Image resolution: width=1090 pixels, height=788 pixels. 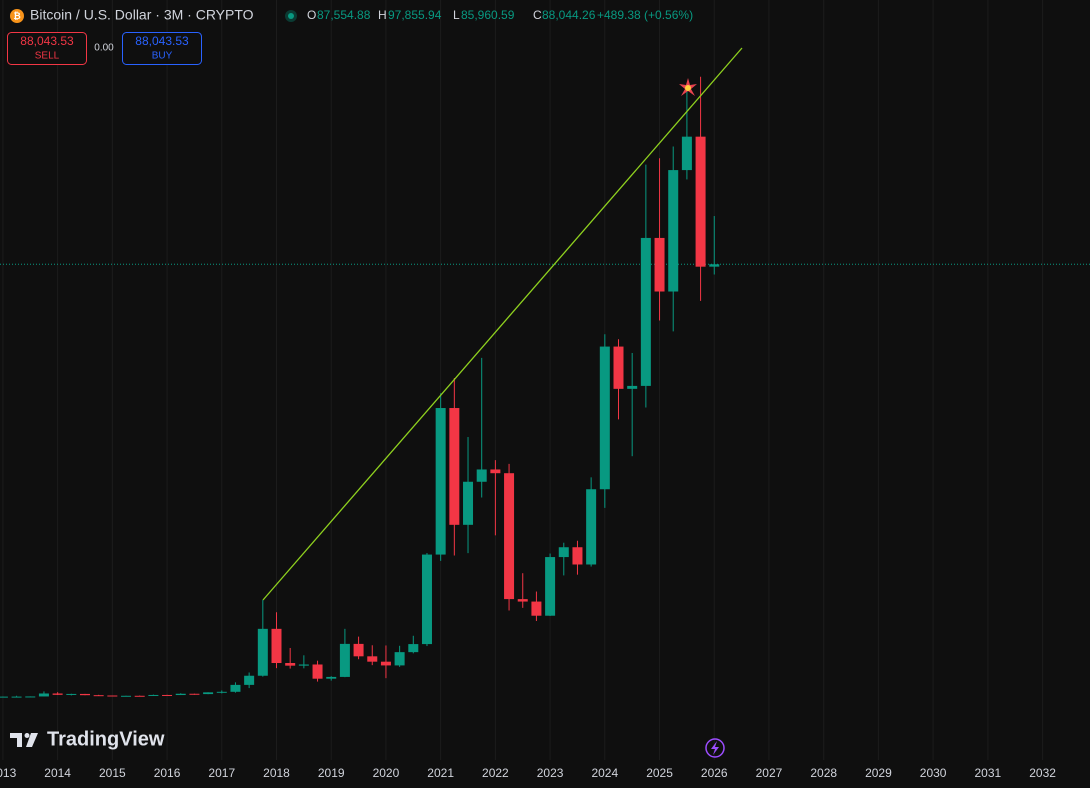 I want to click on x-tick-label: 2013, so click(x=8, y=773).